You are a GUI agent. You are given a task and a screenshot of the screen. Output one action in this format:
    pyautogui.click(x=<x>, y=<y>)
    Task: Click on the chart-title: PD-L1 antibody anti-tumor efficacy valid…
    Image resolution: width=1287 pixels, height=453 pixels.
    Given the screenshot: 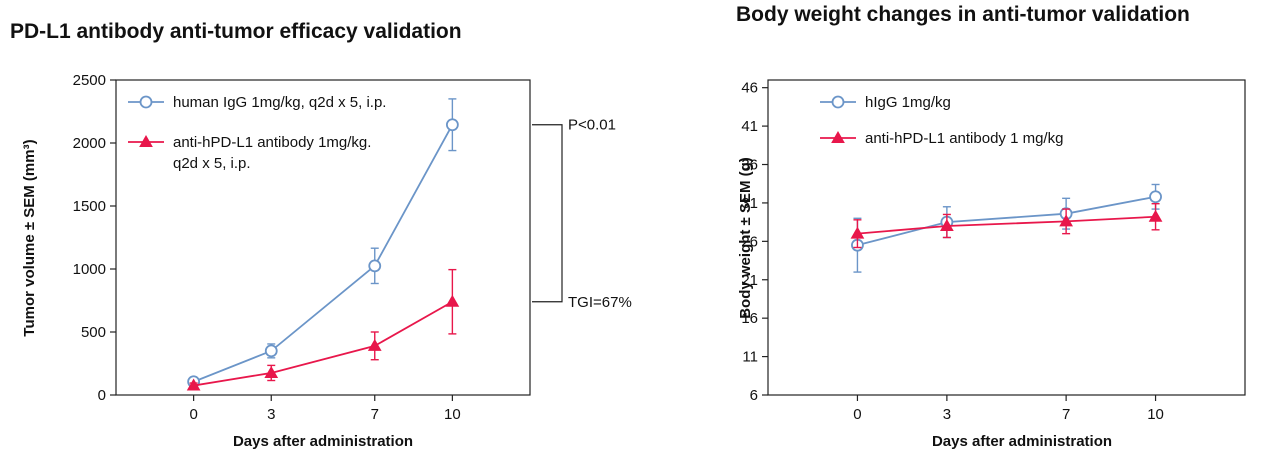 What is the action you would take?
    pyautogui.click(x=236, y=31)
    